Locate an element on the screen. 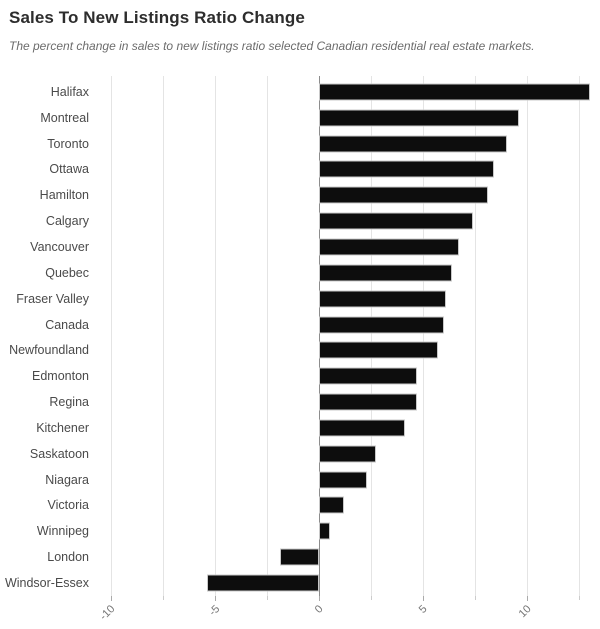  bar-saskatoon is located at coordinates (347, 454).